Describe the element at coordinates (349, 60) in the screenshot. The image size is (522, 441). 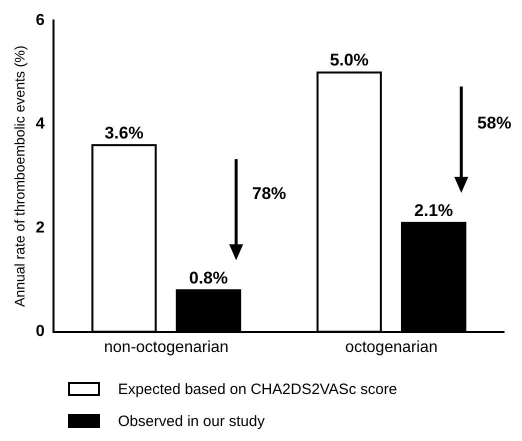
I see `data-label: 5.0%` at that location.